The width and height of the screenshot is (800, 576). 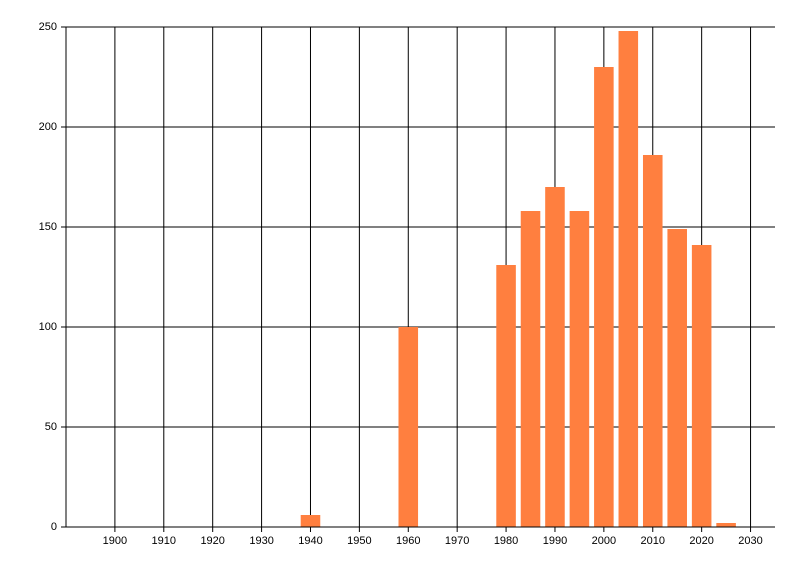 What do you see at coordinates (164, 541) in the screenshot?
I see `x-tick-label: 1910` at bounding box center [164, 541].